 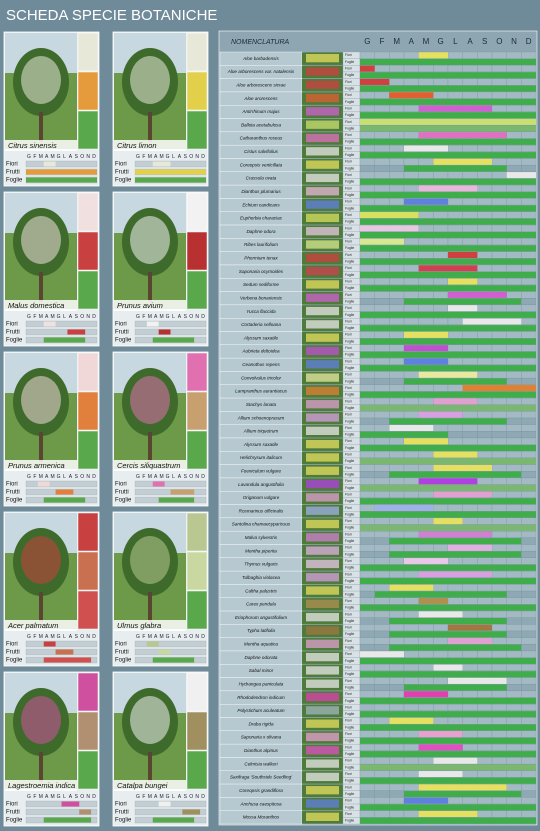 I want to click on row-label: Fiori, so click(x=121, y=325).